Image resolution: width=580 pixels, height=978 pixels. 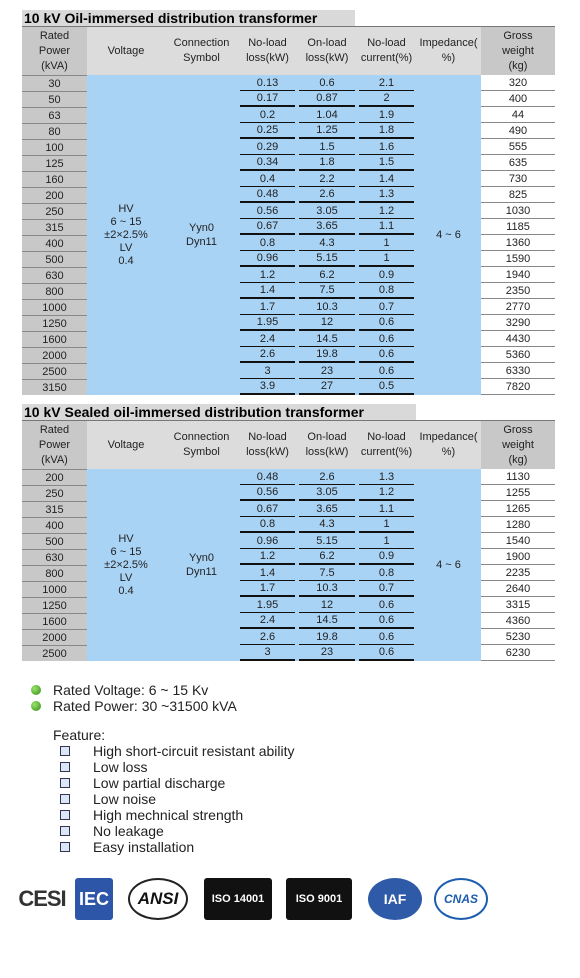 What do you see at coordinates (327, 211) in the screenshot?
I see `cell: 3.05` at bounding box center [327, 211].